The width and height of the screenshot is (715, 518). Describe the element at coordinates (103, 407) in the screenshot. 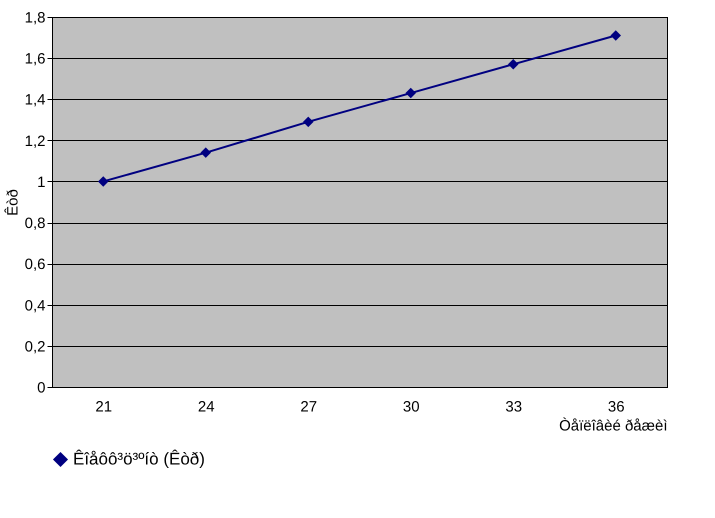

I see `x-tick-label: 21` at that location.